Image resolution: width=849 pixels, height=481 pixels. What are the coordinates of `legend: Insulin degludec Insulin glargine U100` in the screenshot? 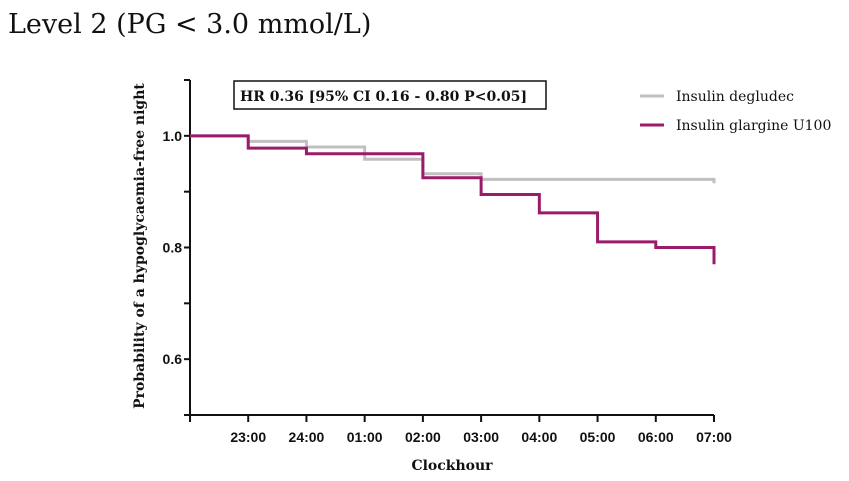 It's located at (735, 111).